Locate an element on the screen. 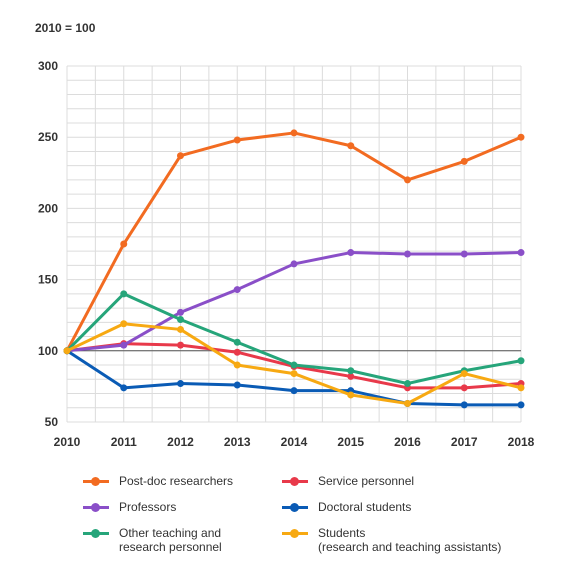  legend-label: Service personnel is located at coordinates (366, 481).